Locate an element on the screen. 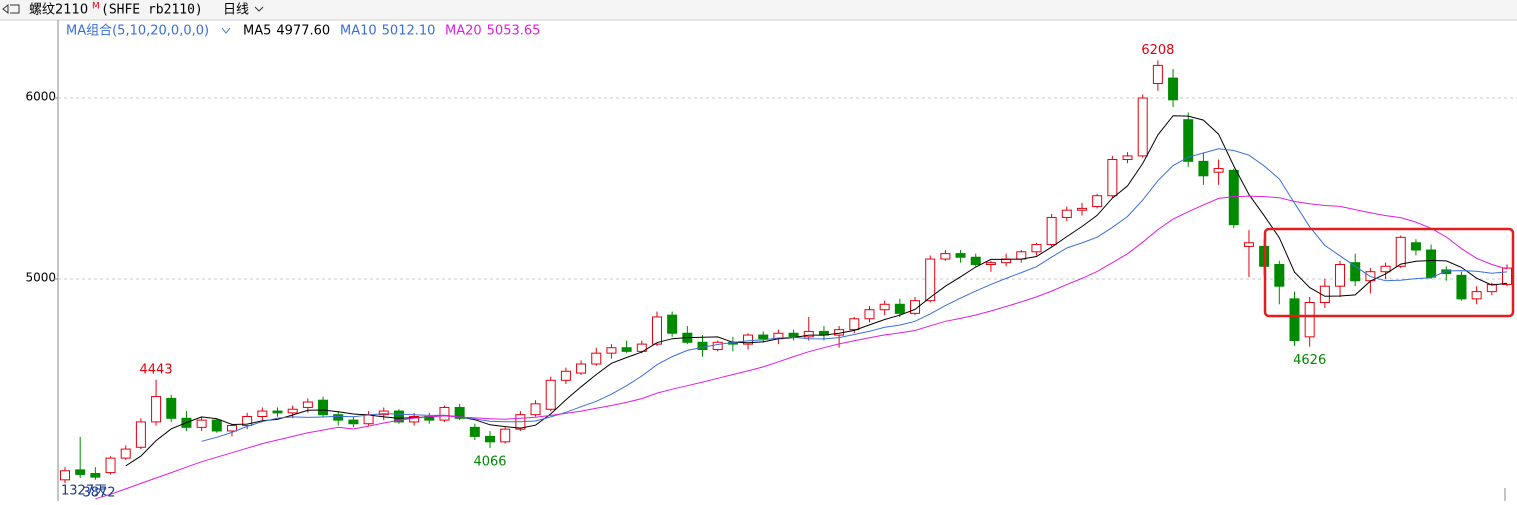 The image size is (1517, 505). legend-name: MA10 is located at coordinates (358, 31).